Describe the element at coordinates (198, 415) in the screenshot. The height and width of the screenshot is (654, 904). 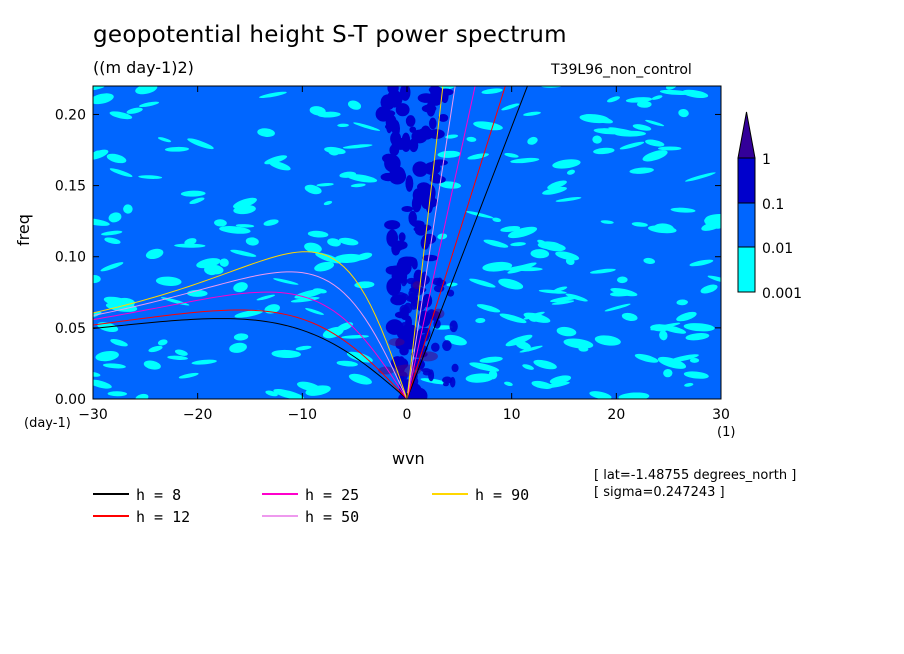
I see `x-tick-label: −20` at that location.